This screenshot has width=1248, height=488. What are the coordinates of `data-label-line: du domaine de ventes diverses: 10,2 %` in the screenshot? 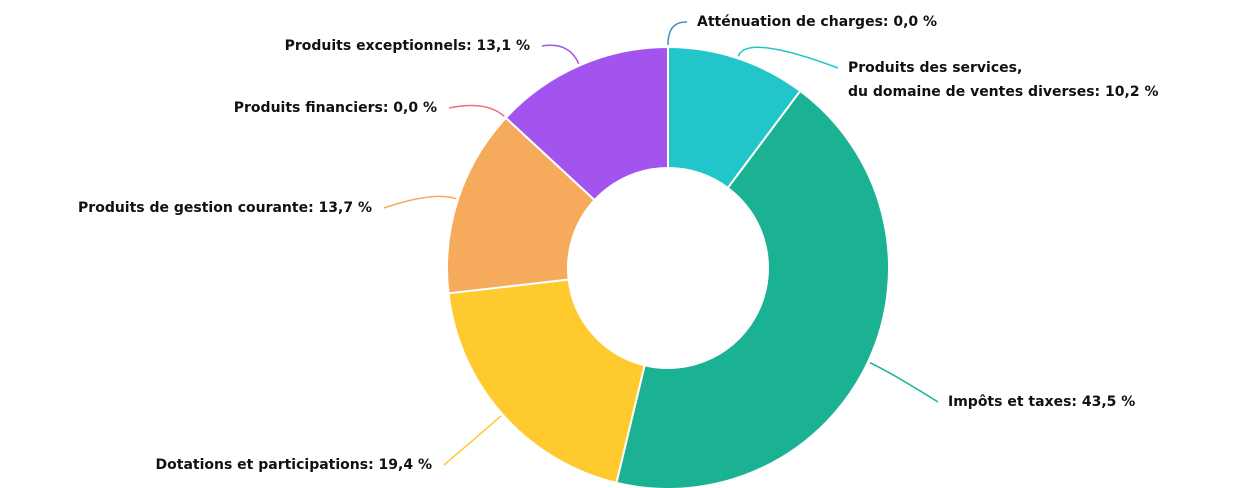 It's located at (1003, 92).